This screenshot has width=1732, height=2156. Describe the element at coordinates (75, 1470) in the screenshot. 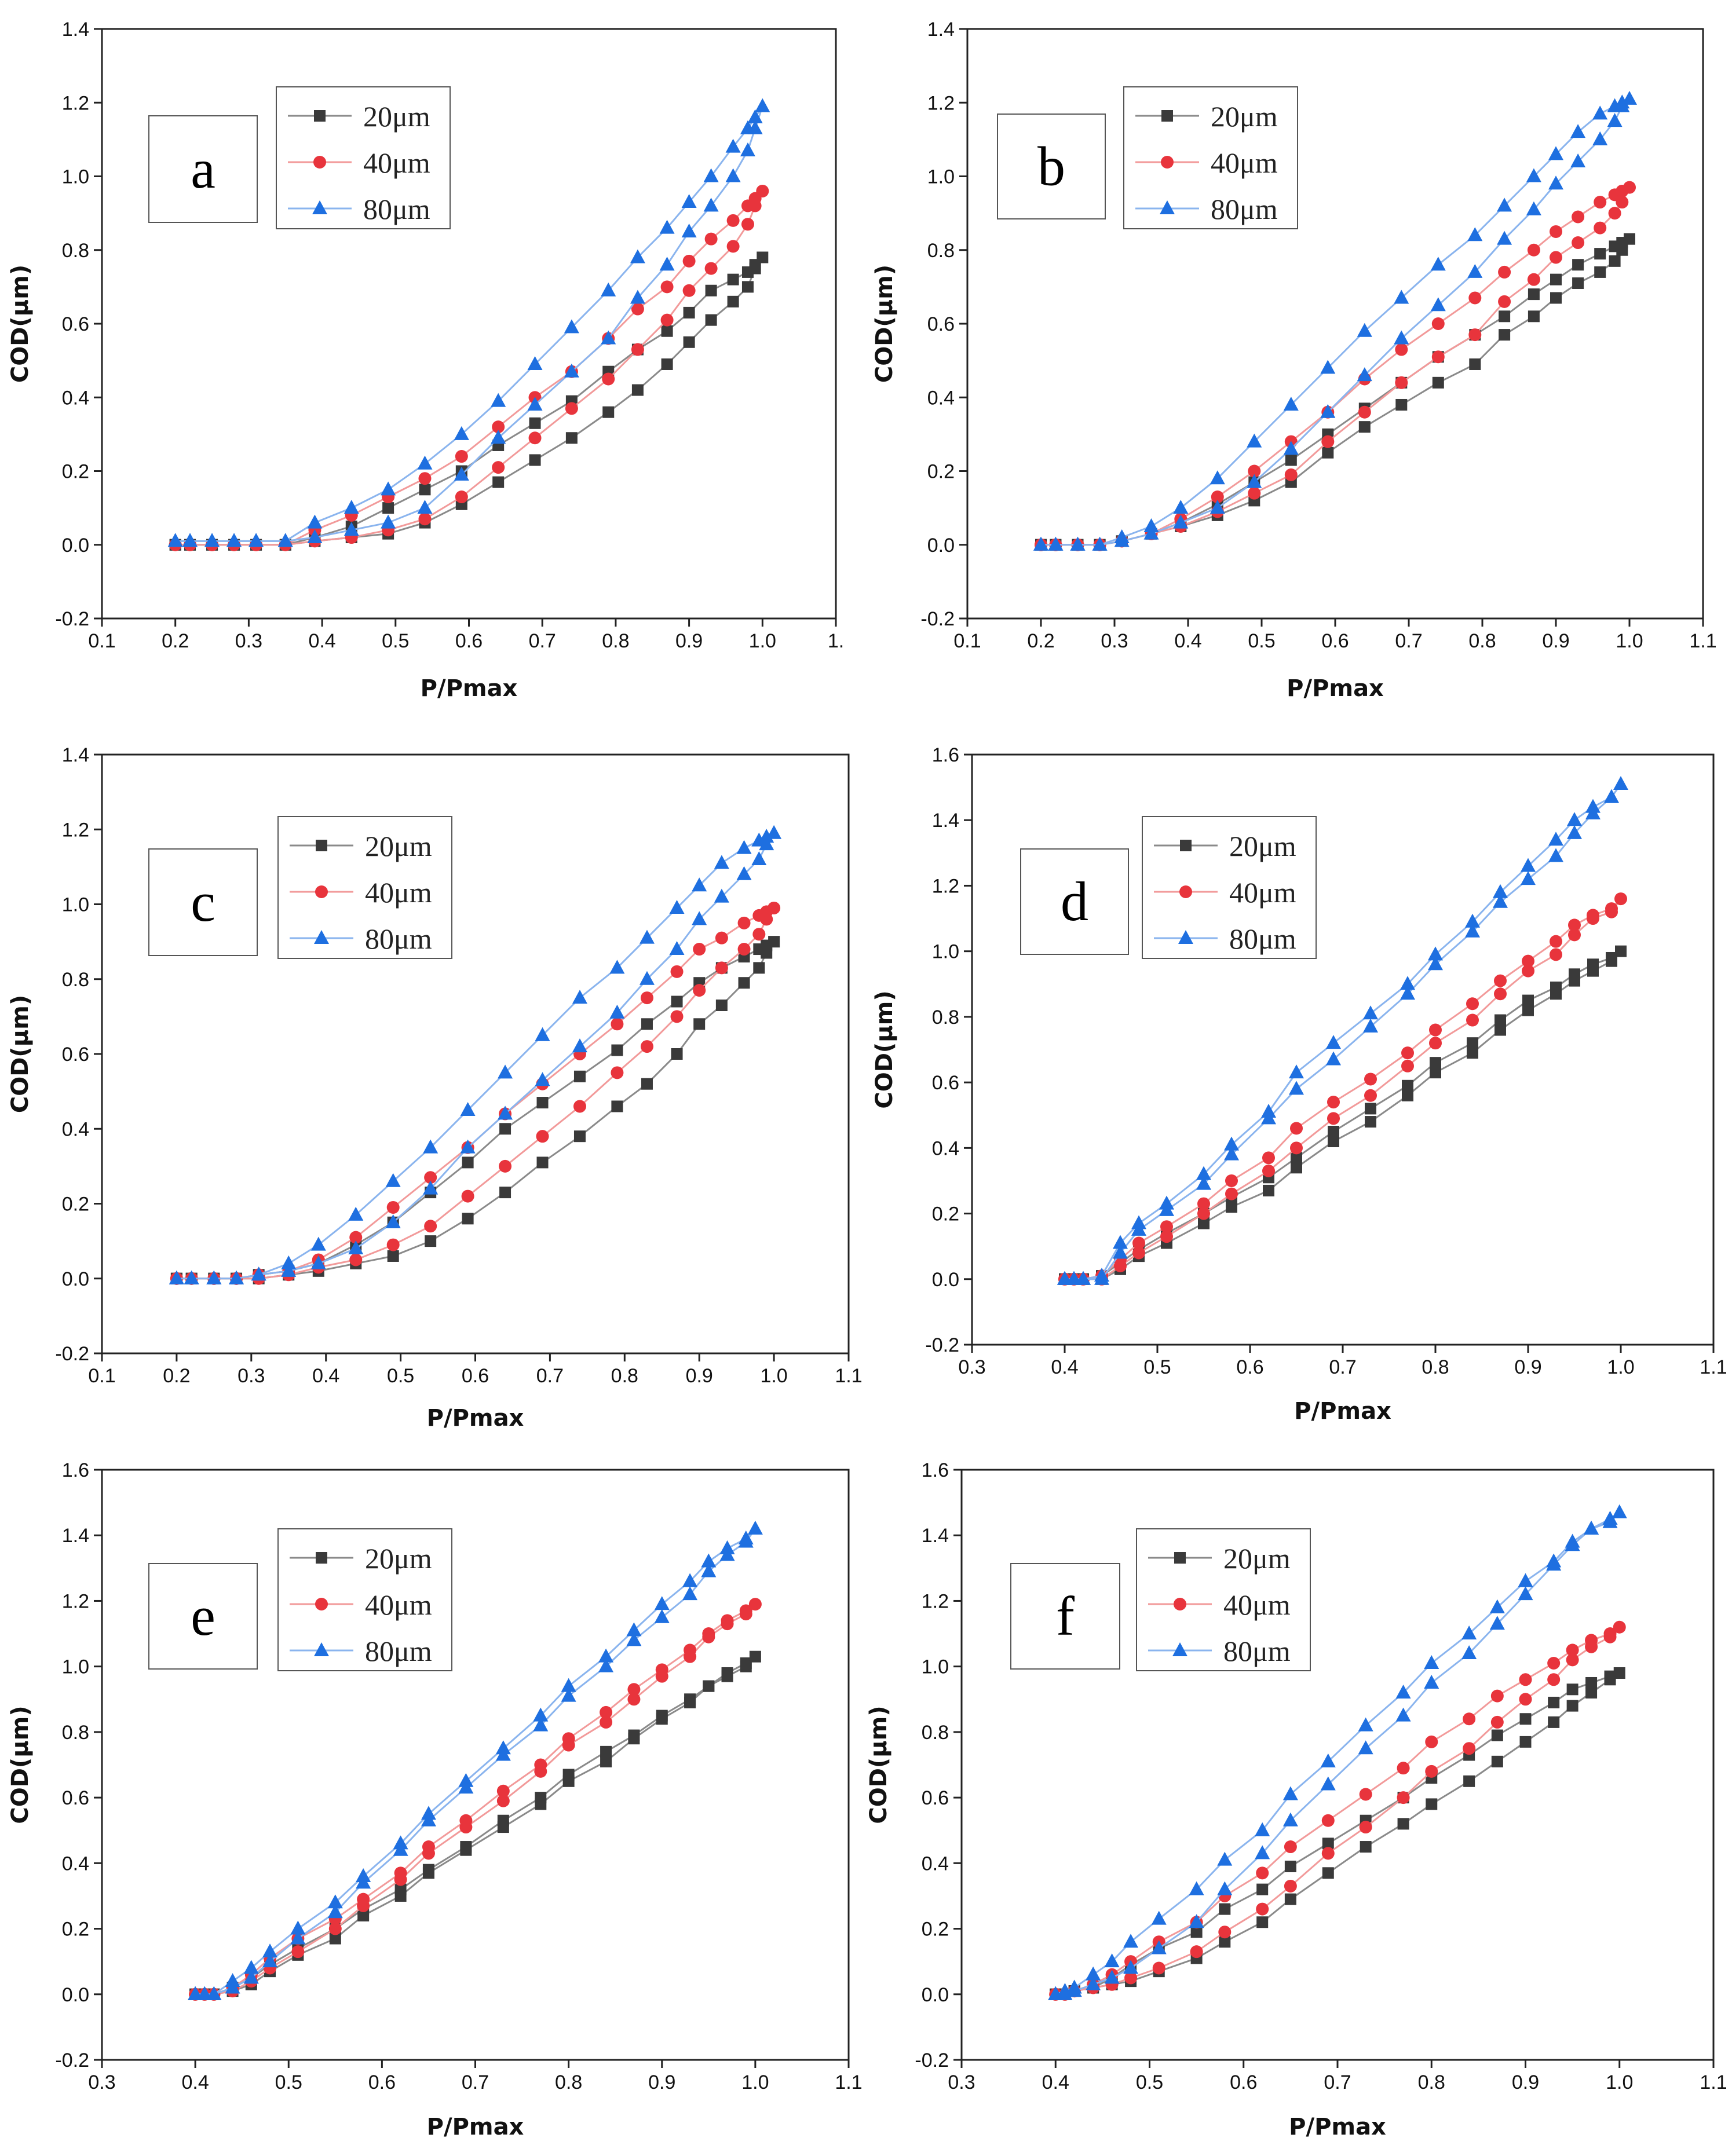

I see `y-tick-label: 1.6` at that location.